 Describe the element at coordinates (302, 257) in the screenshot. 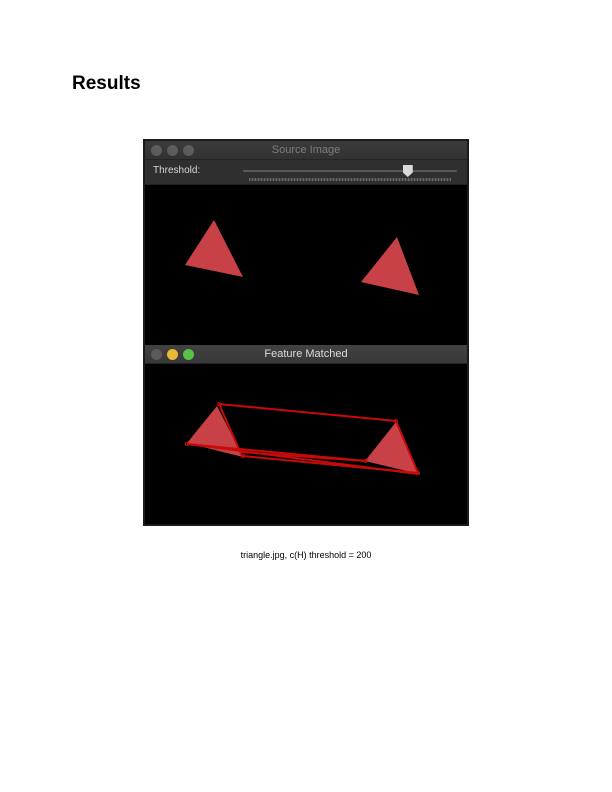

I see `source-image` at that location.